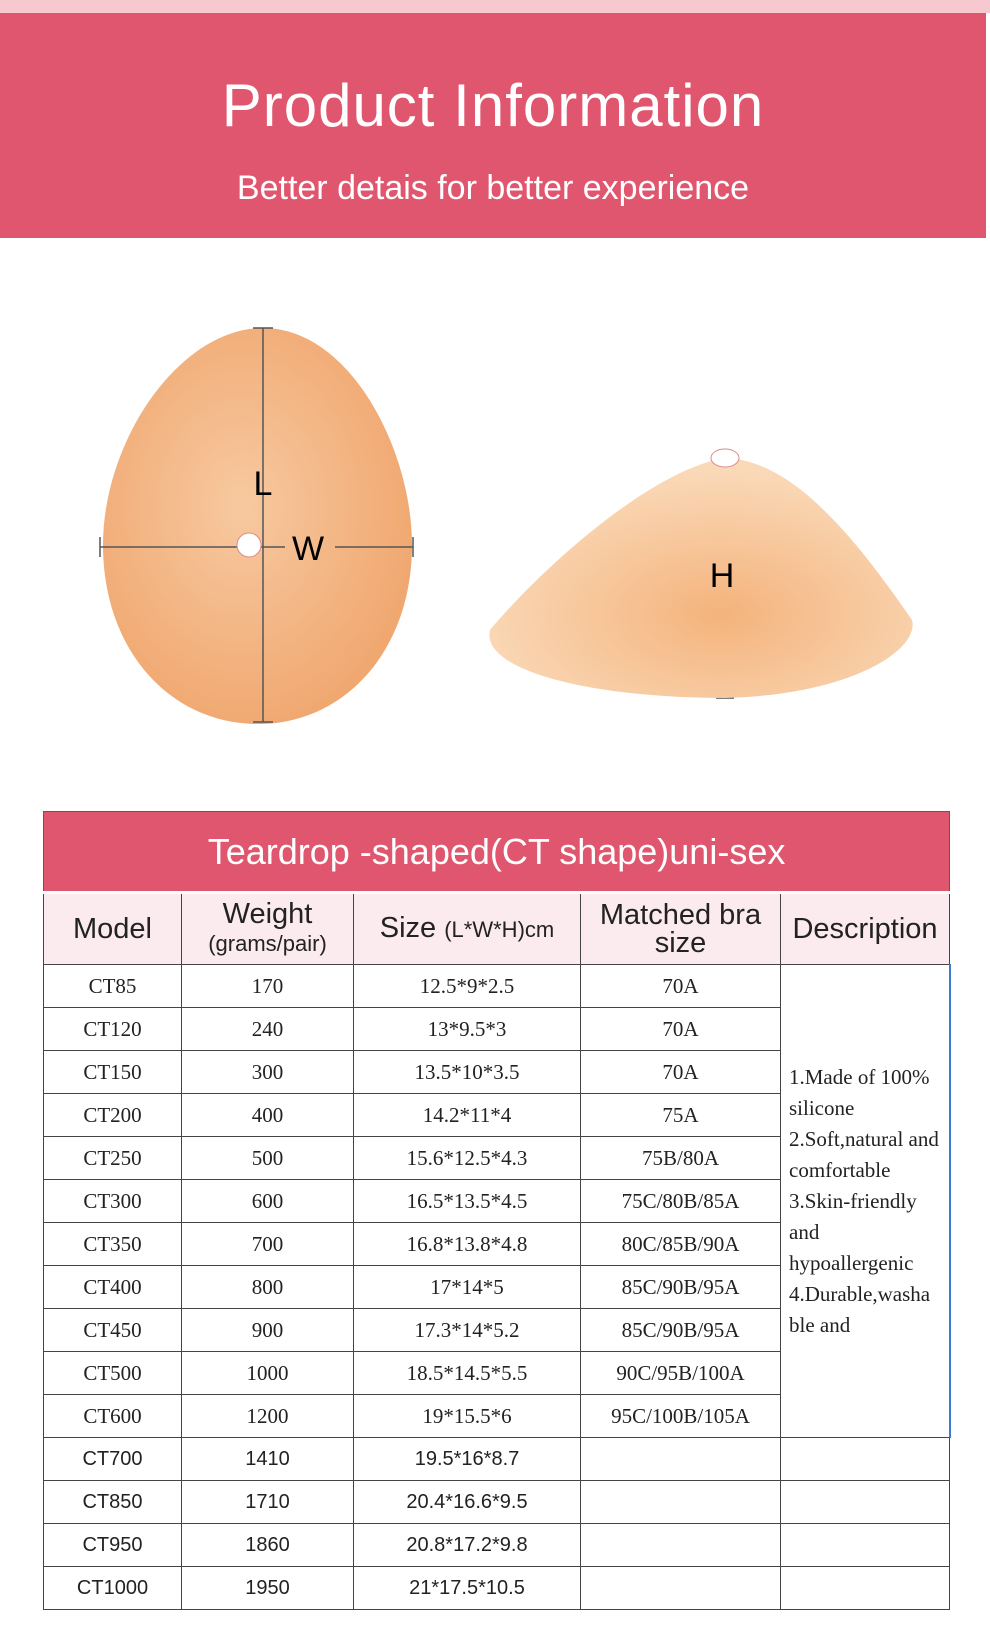 The image size is (990, 1649). I want to click on cell: CT85, so click(112, 986).